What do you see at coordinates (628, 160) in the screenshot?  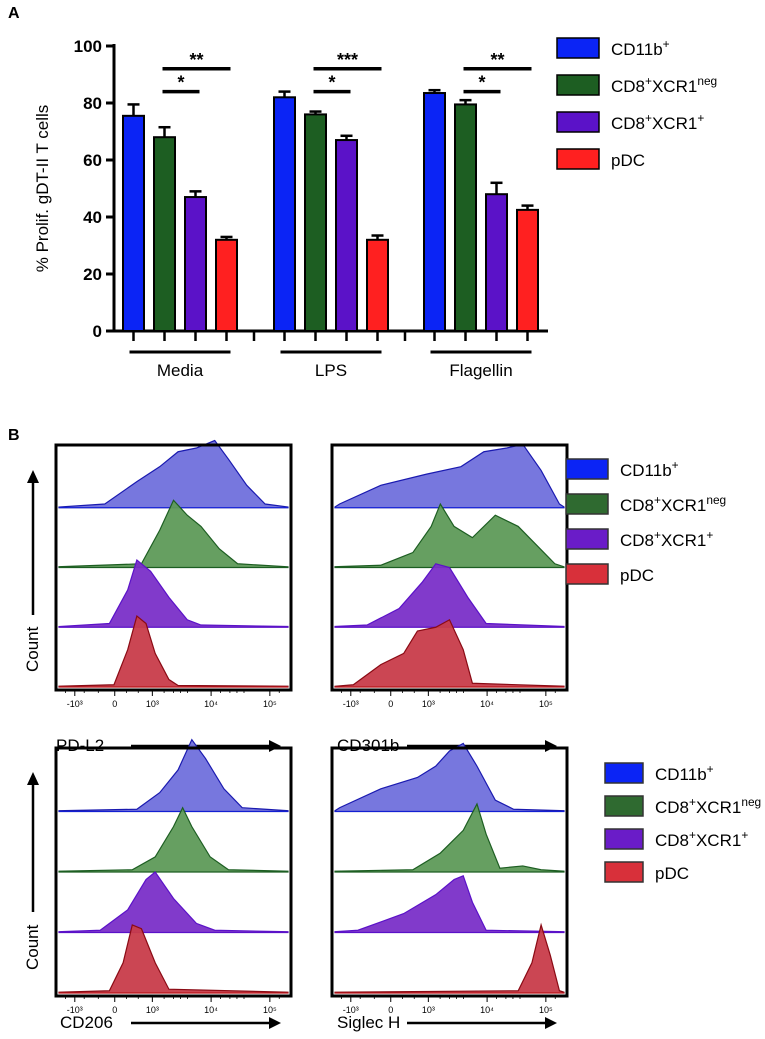 I see `legend-label: pDC` at bounding box center [628, 160].